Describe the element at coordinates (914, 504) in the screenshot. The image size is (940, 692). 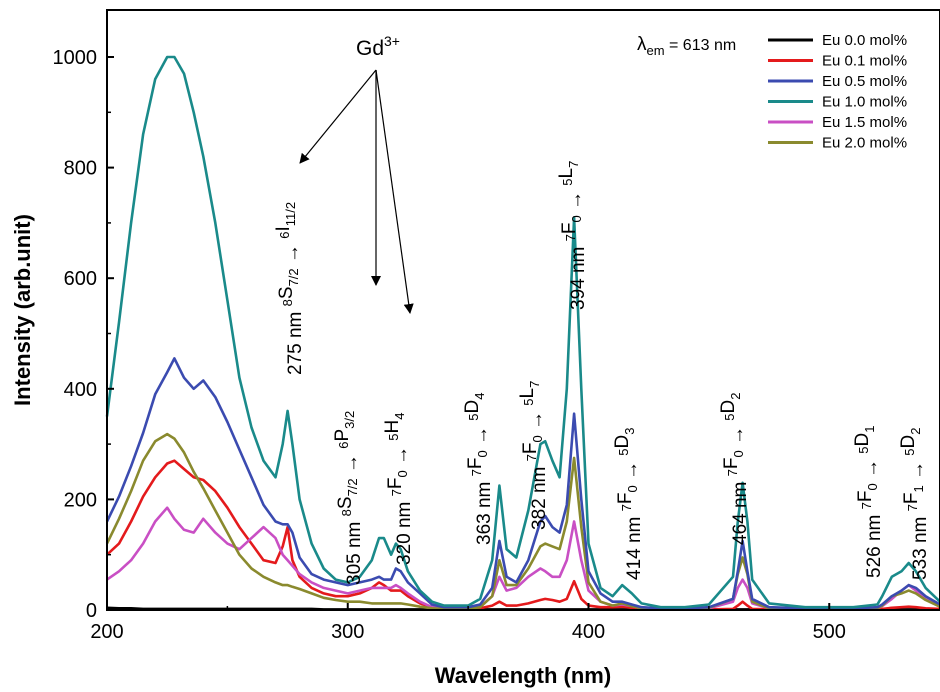
I see `annotation-a533: 533 nm 7F1 → 5D2` at that location.